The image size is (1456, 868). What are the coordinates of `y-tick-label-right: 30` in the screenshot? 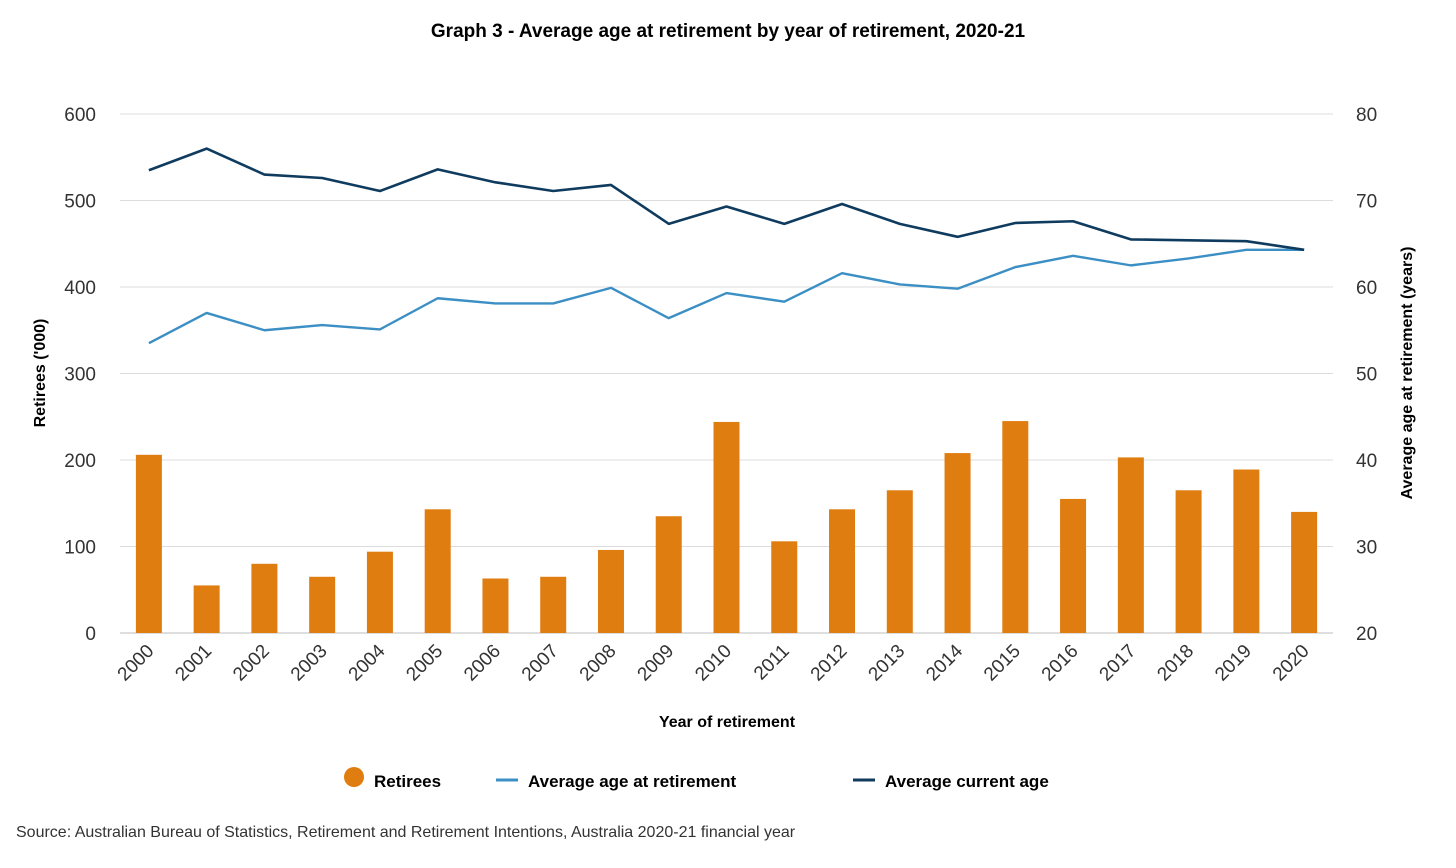 It's located at (1366, 548).